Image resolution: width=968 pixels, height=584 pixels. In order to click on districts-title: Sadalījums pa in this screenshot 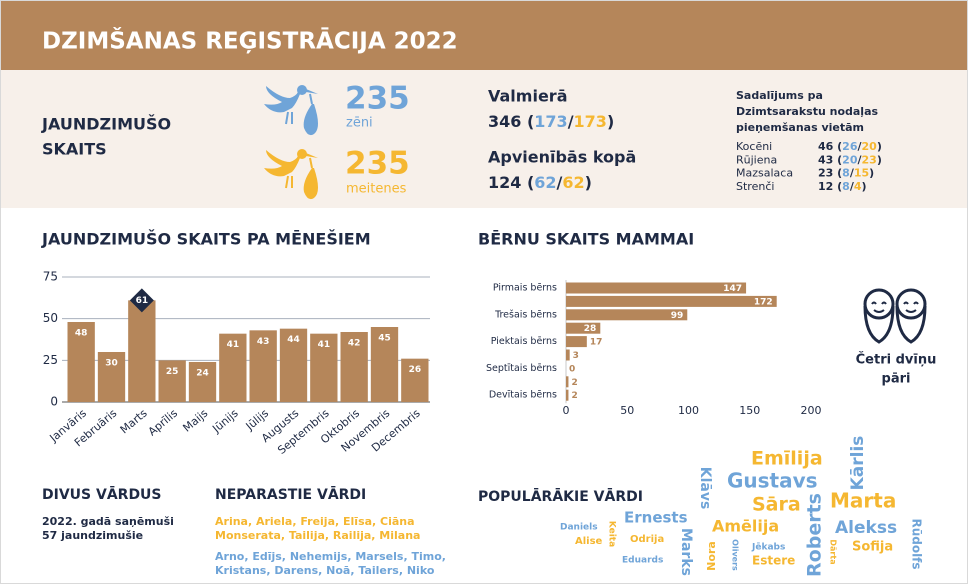, I will do `click(779, 95)`.